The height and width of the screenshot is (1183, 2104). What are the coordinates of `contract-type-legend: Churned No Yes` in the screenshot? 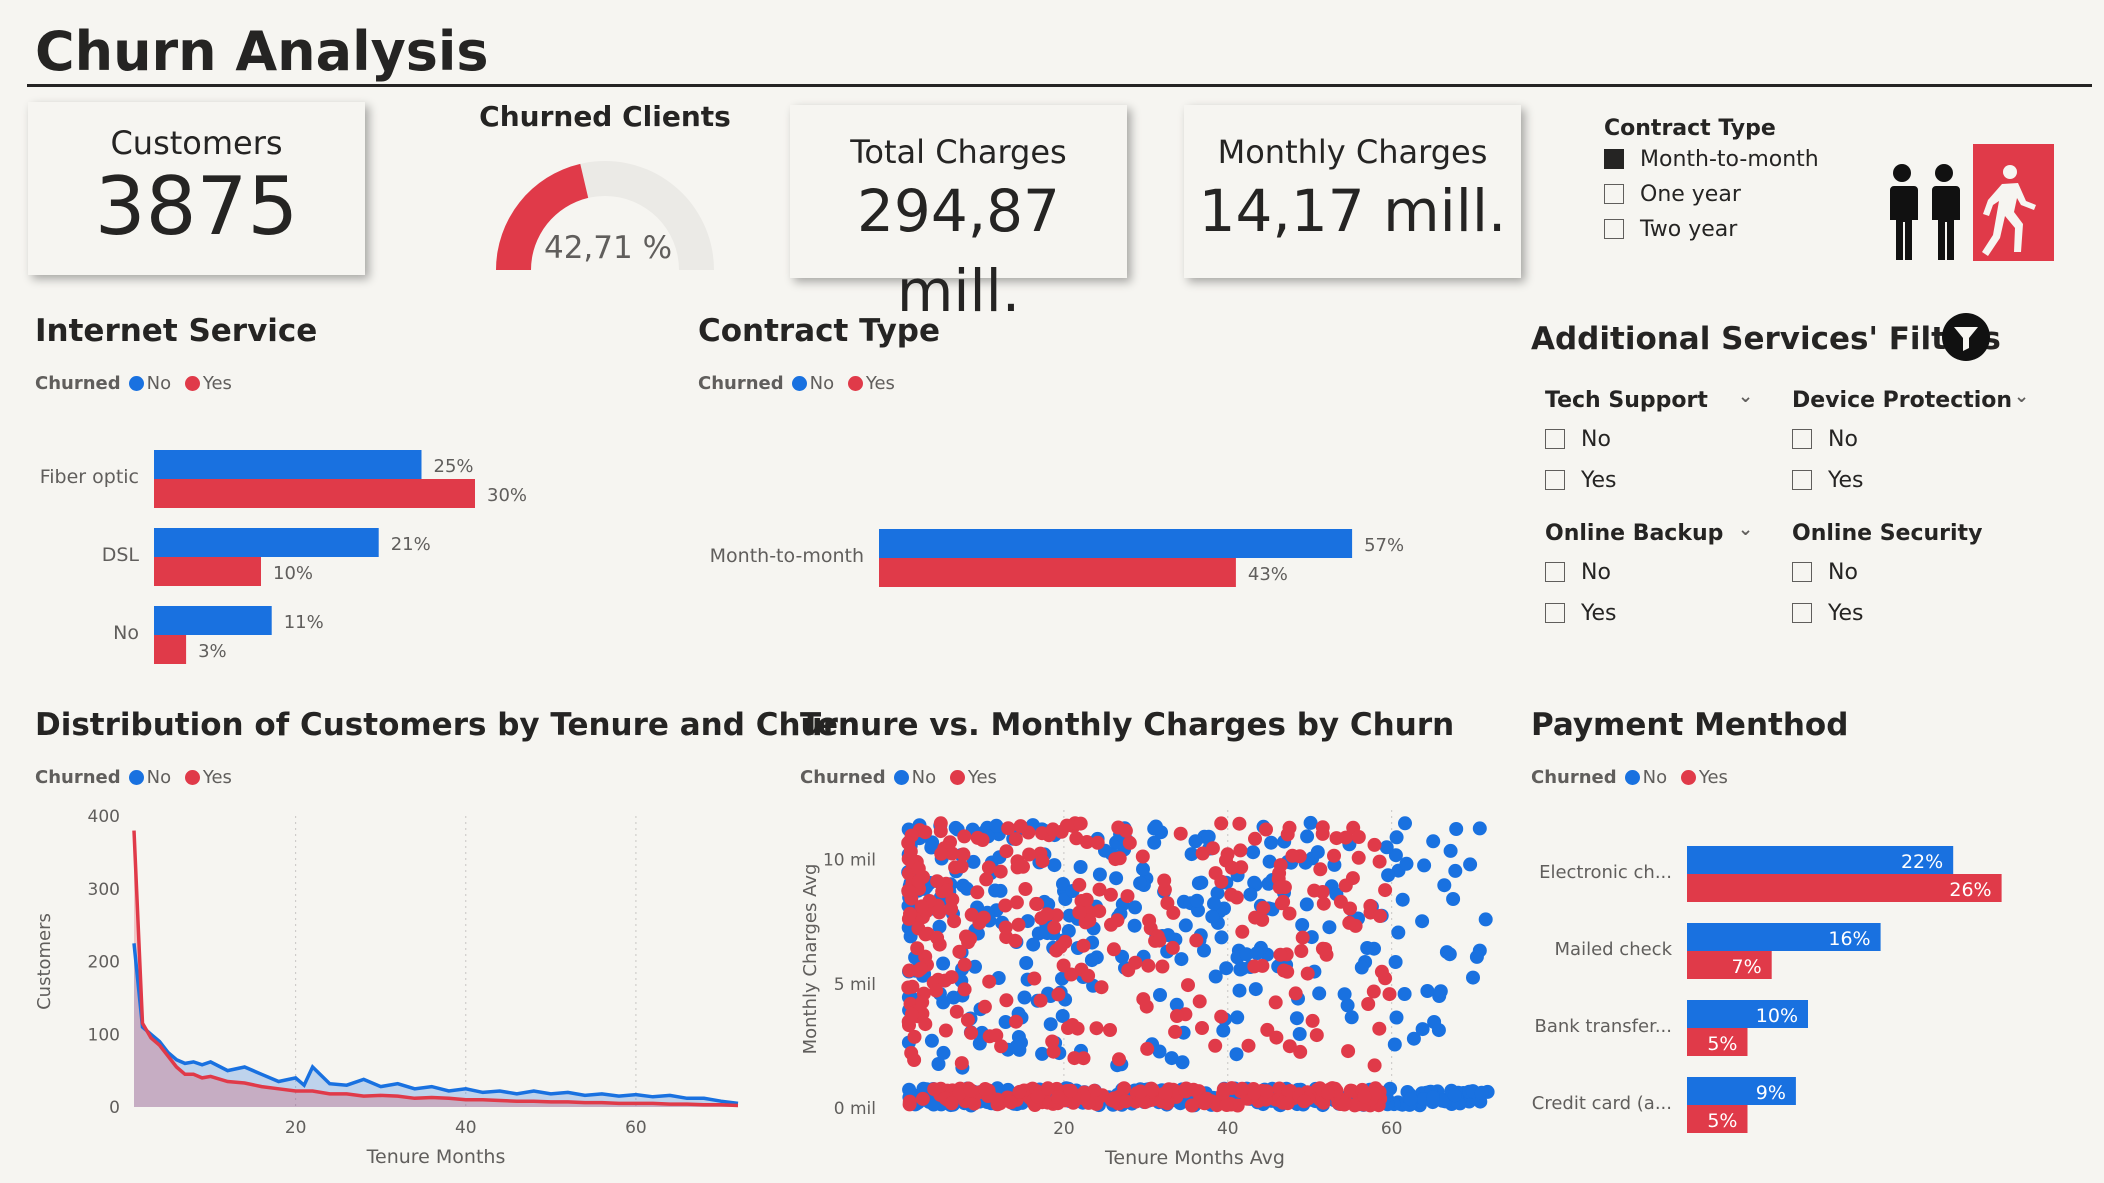 It's located at (796, 383).